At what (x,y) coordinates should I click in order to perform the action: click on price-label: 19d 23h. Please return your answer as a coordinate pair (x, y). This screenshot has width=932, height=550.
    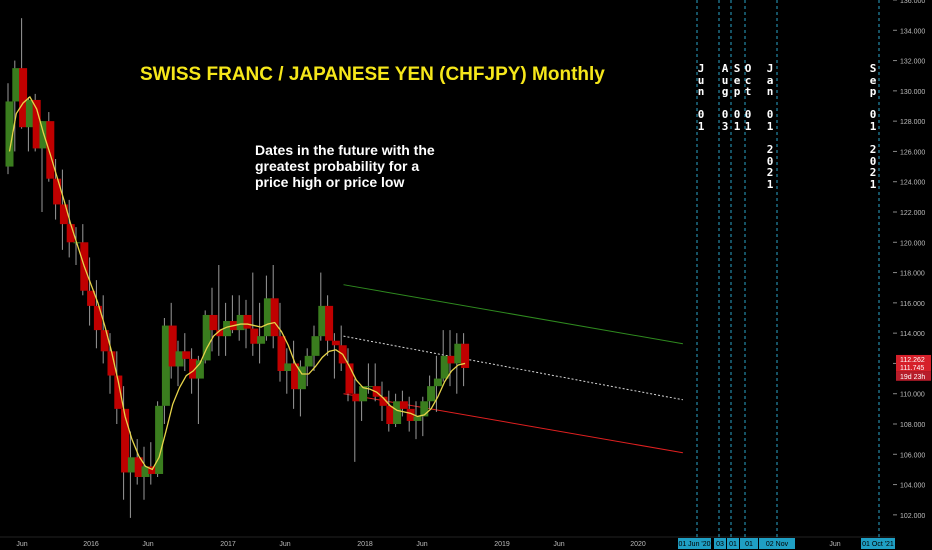
    Looking at the image, I should click on (912, 377).